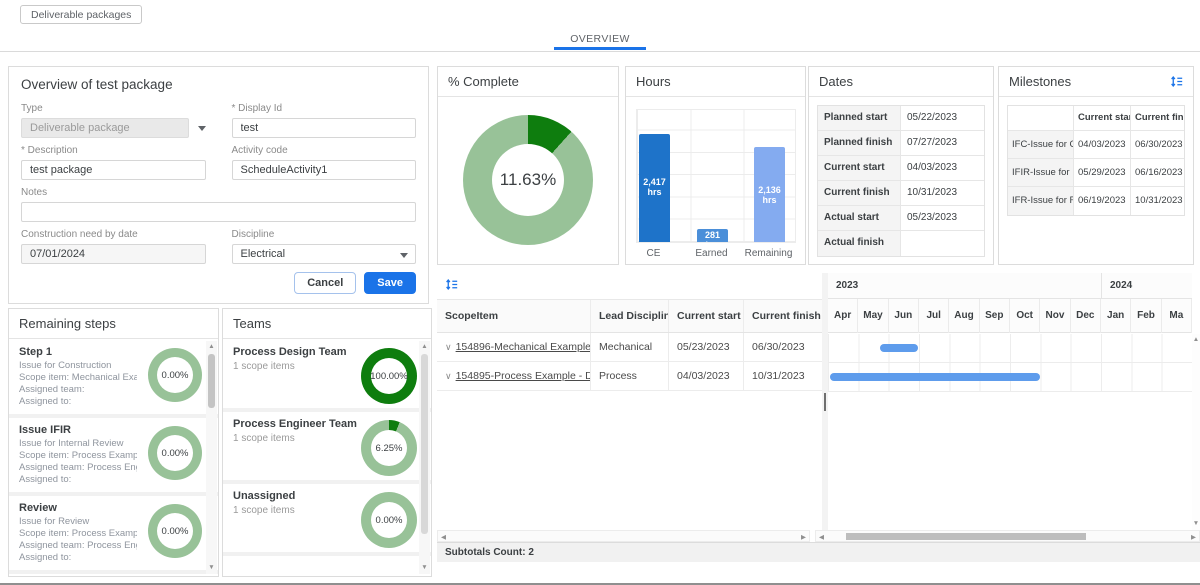  I want to click on save-button: Save, so click(390, 283).